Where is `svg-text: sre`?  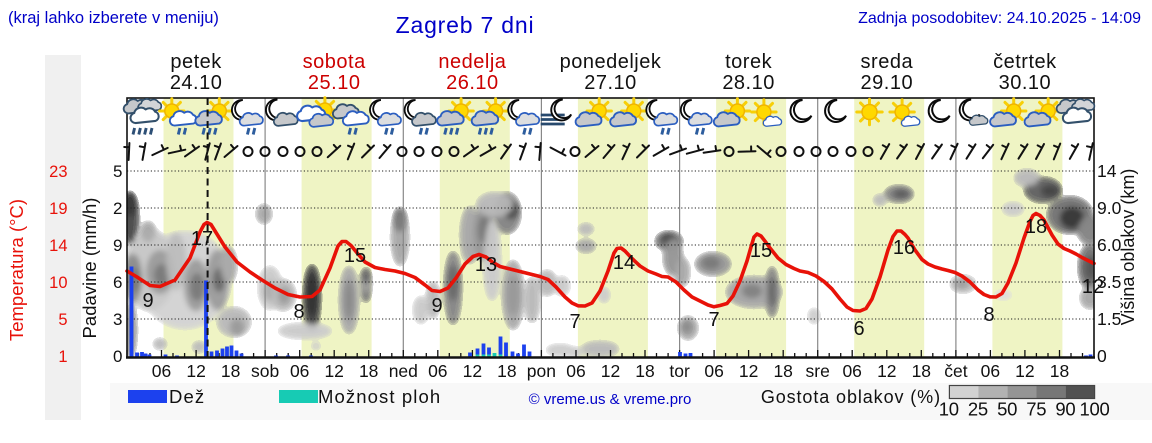 svg-text: sre is located at coordinates (818, 371).